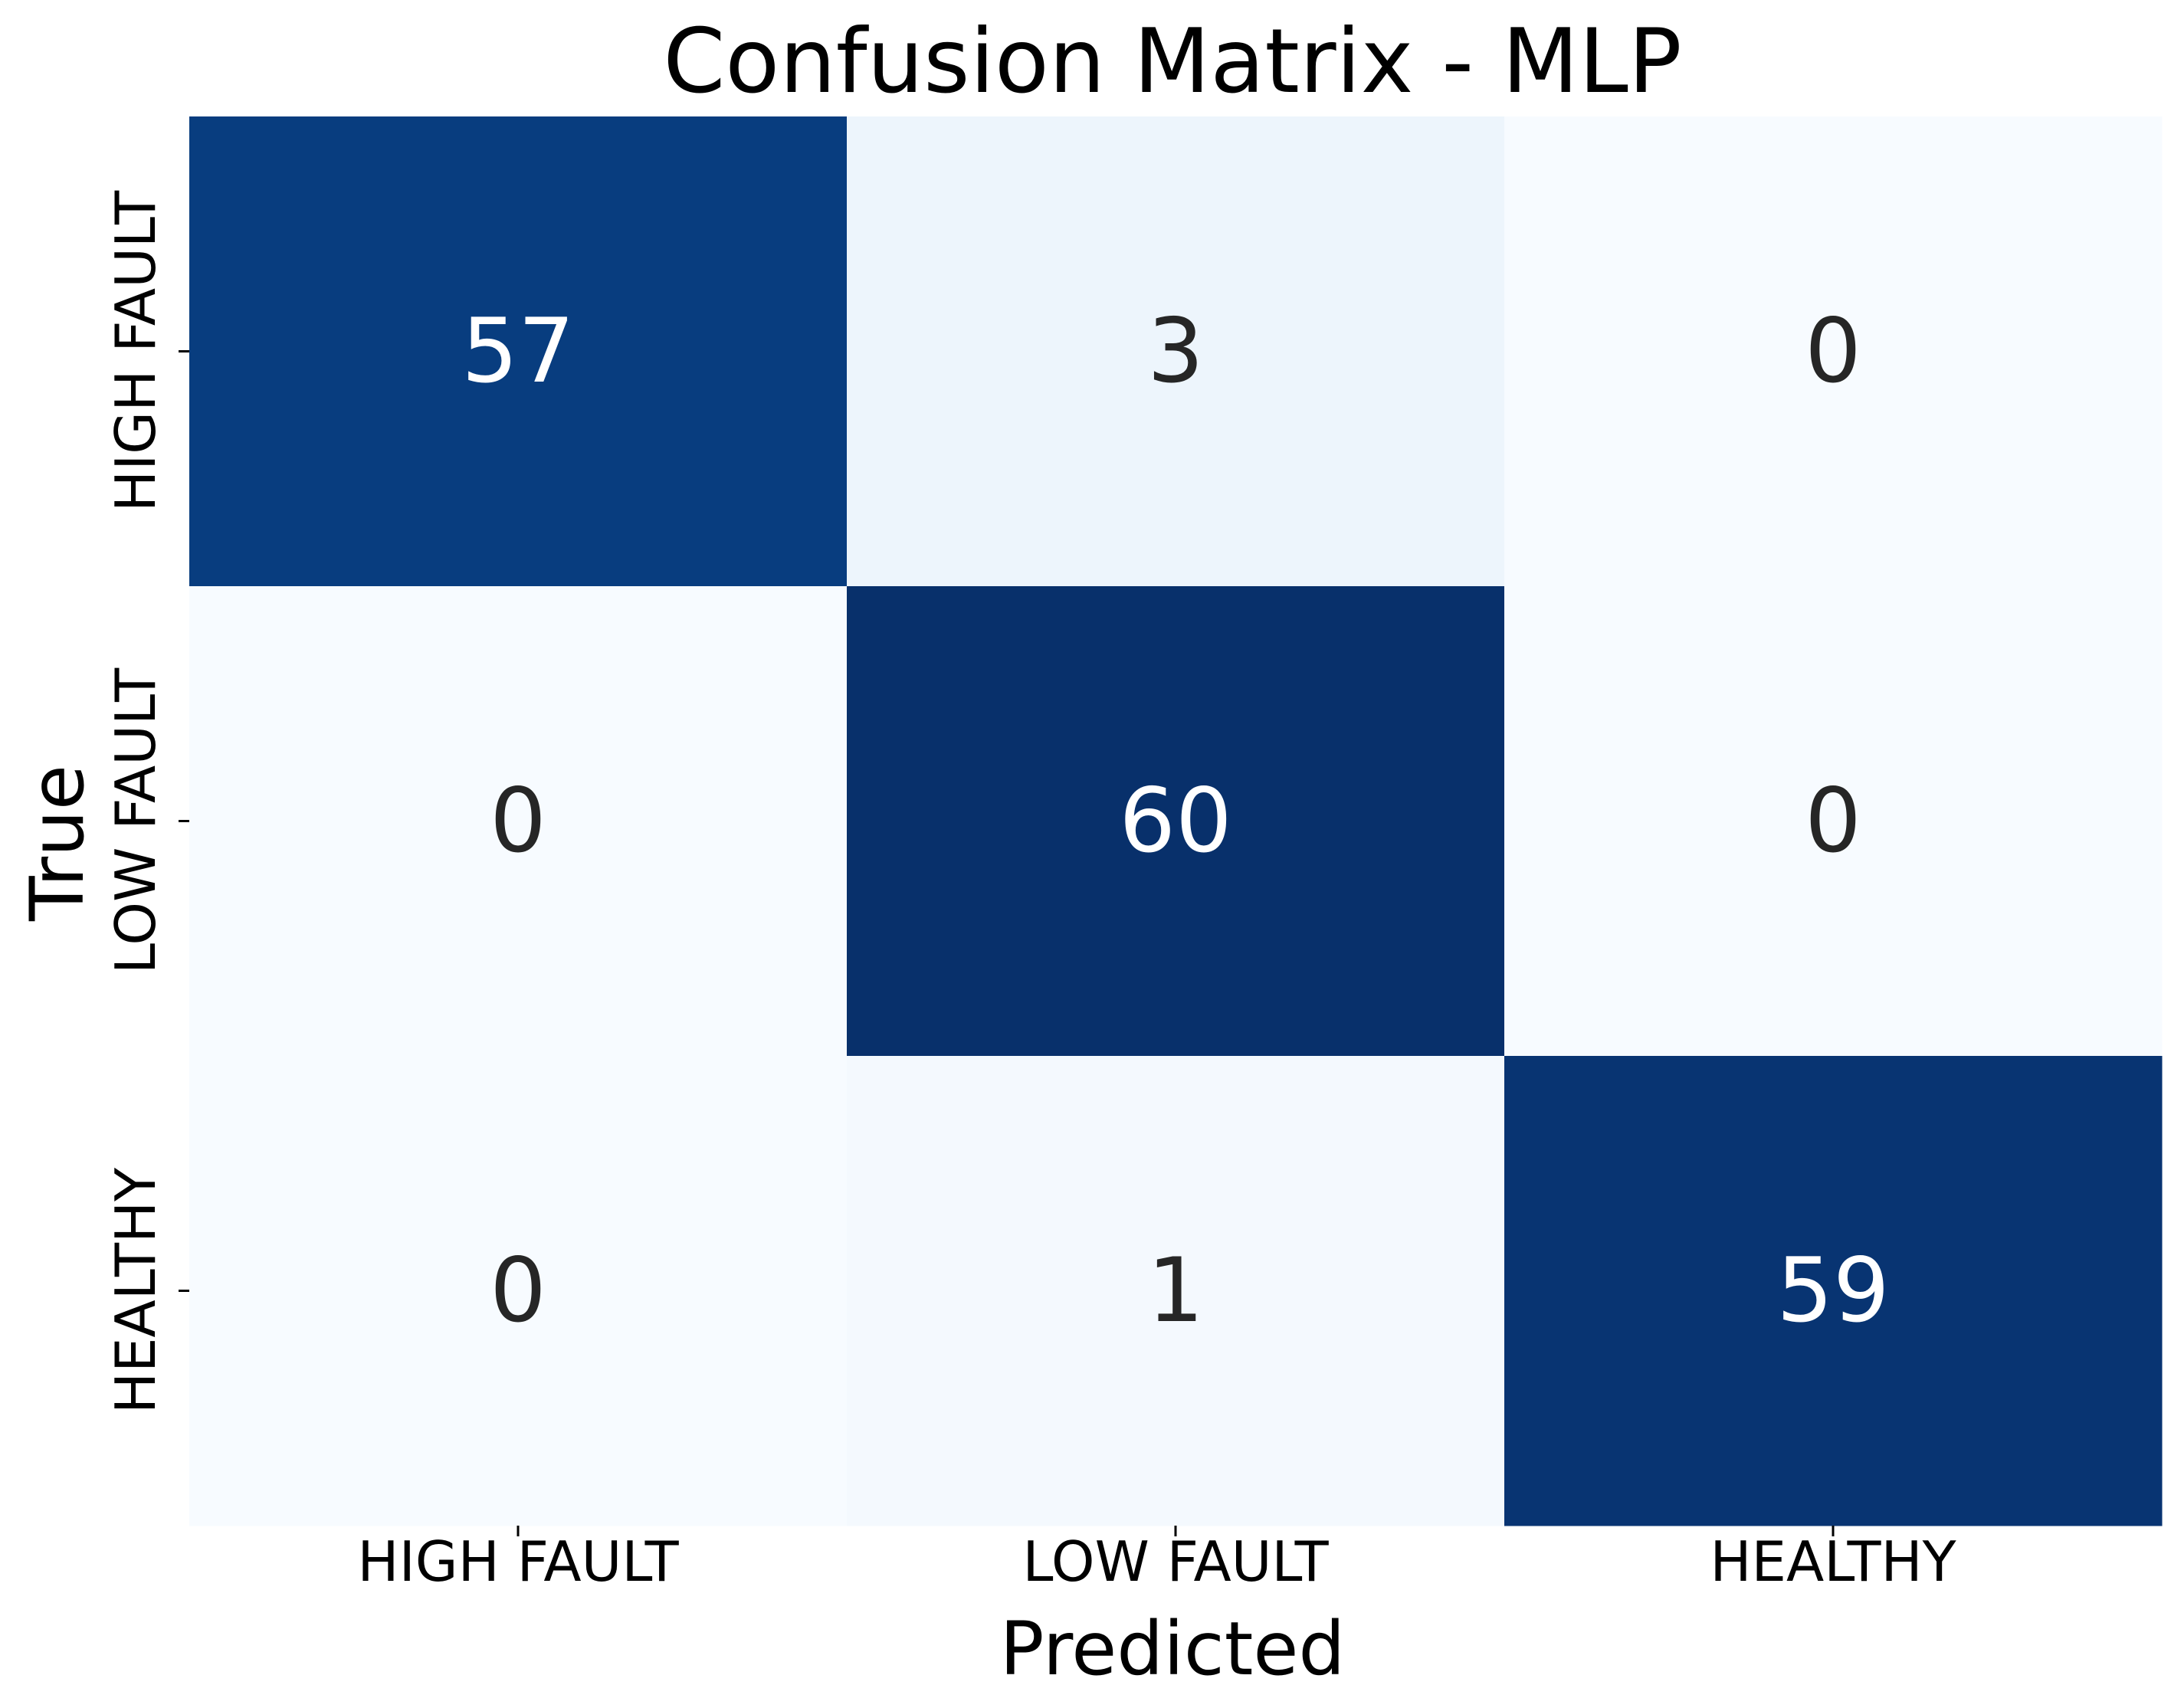  Describe the element at coordinates (1172, 61) in the screenshot. I see `chart-title: Confusion Matrix - MLP` at that location.